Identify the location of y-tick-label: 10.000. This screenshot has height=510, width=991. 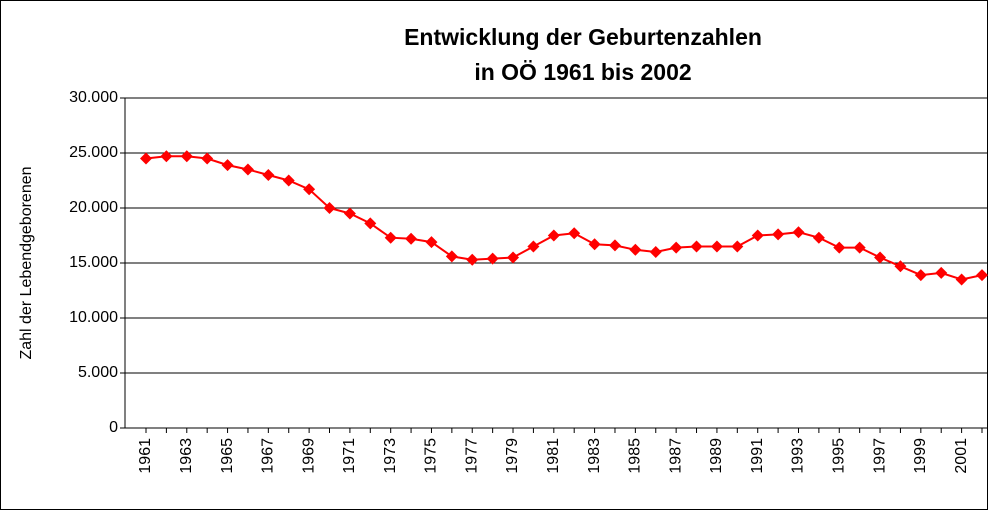
(93, 317).